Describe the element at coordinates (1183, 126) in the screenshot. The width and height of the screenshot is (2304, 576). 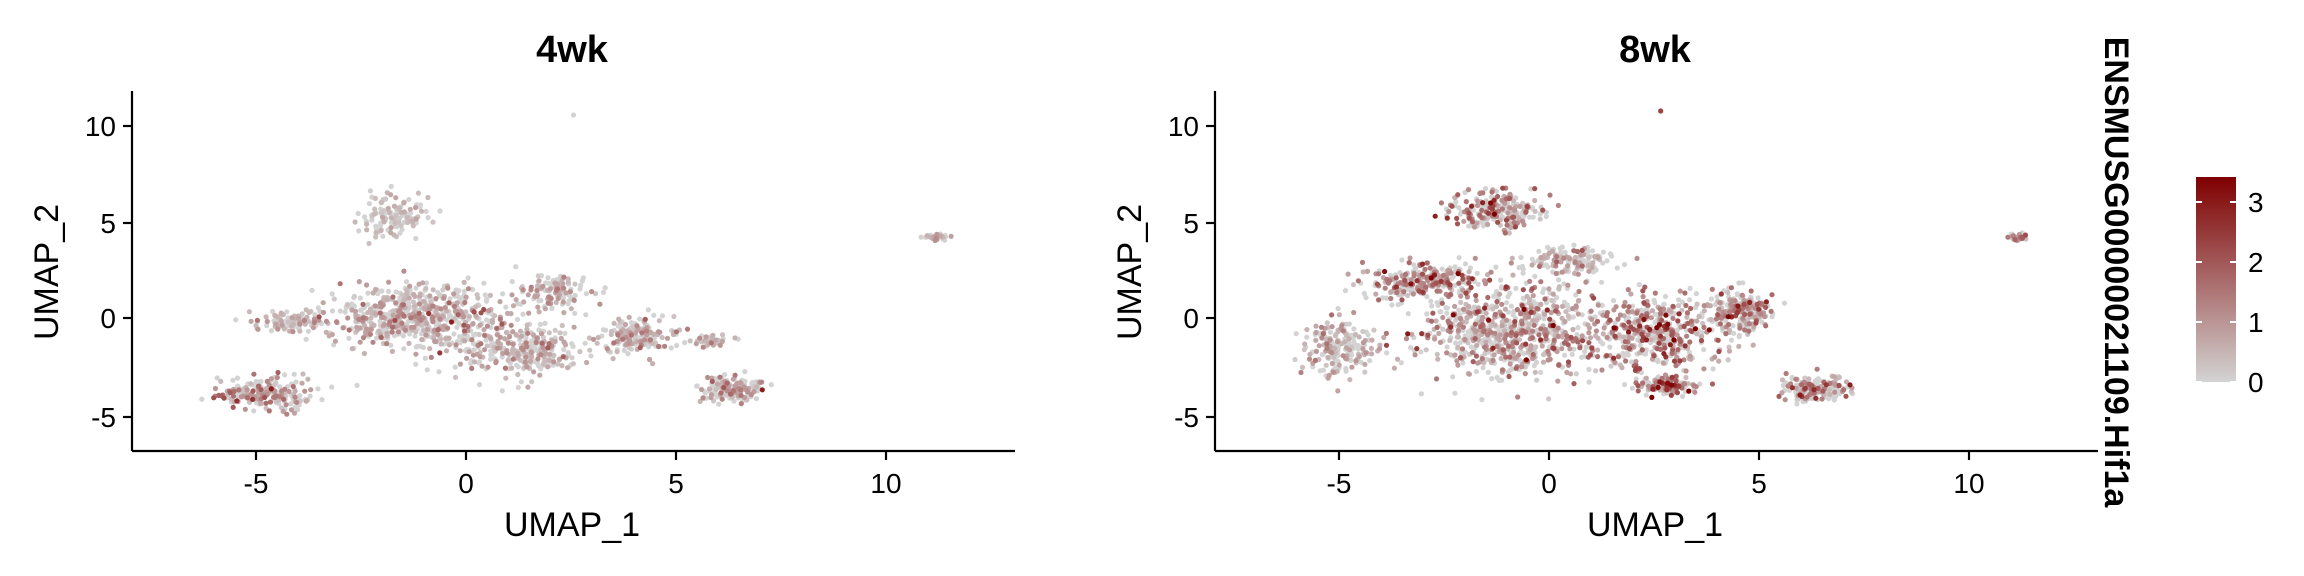
I see `y-tick-label: 10` at that location.